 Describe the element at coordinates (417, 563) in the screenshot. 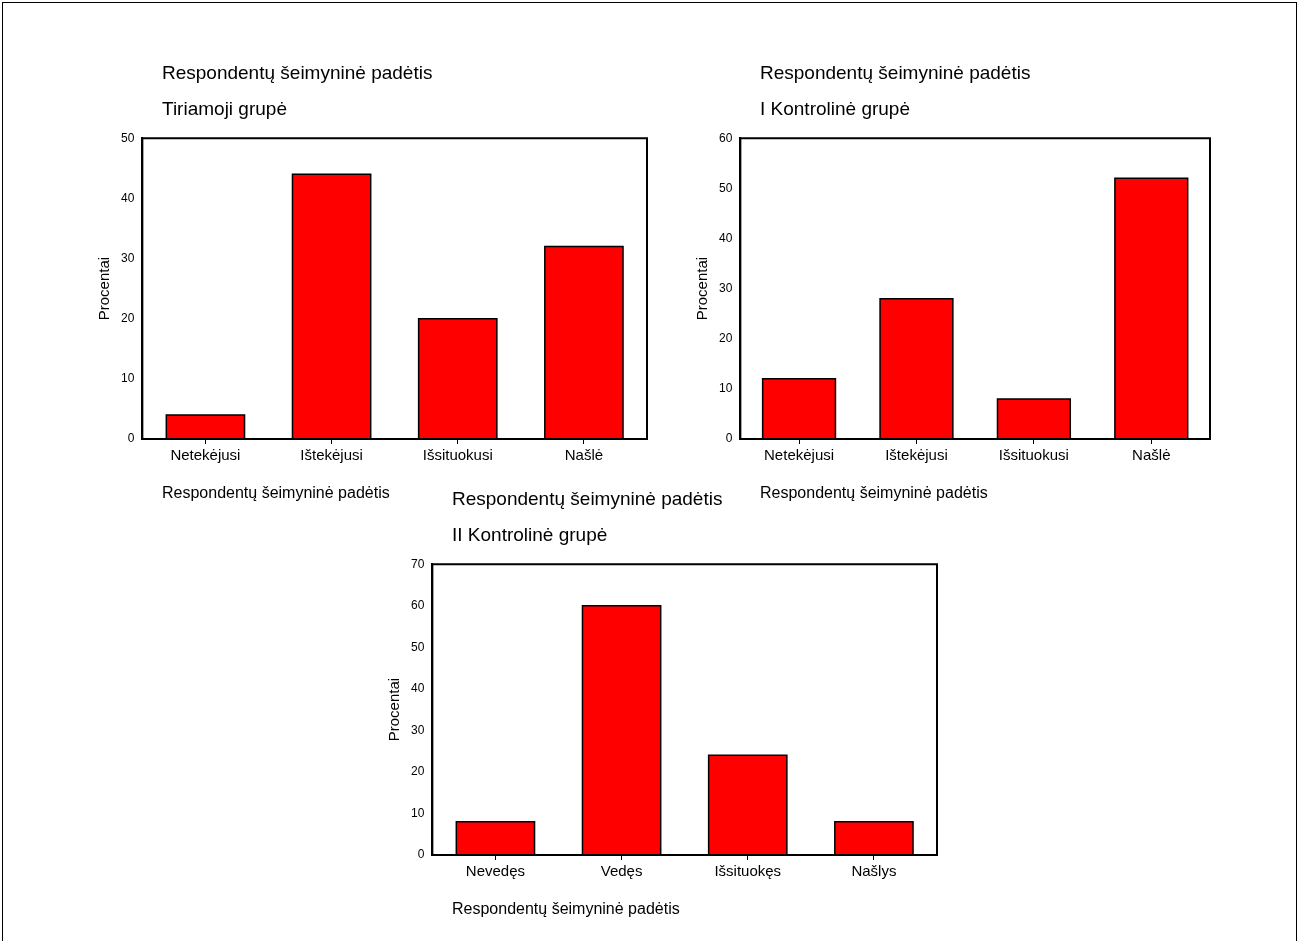

I see `y-tick-label: 70` at that location.